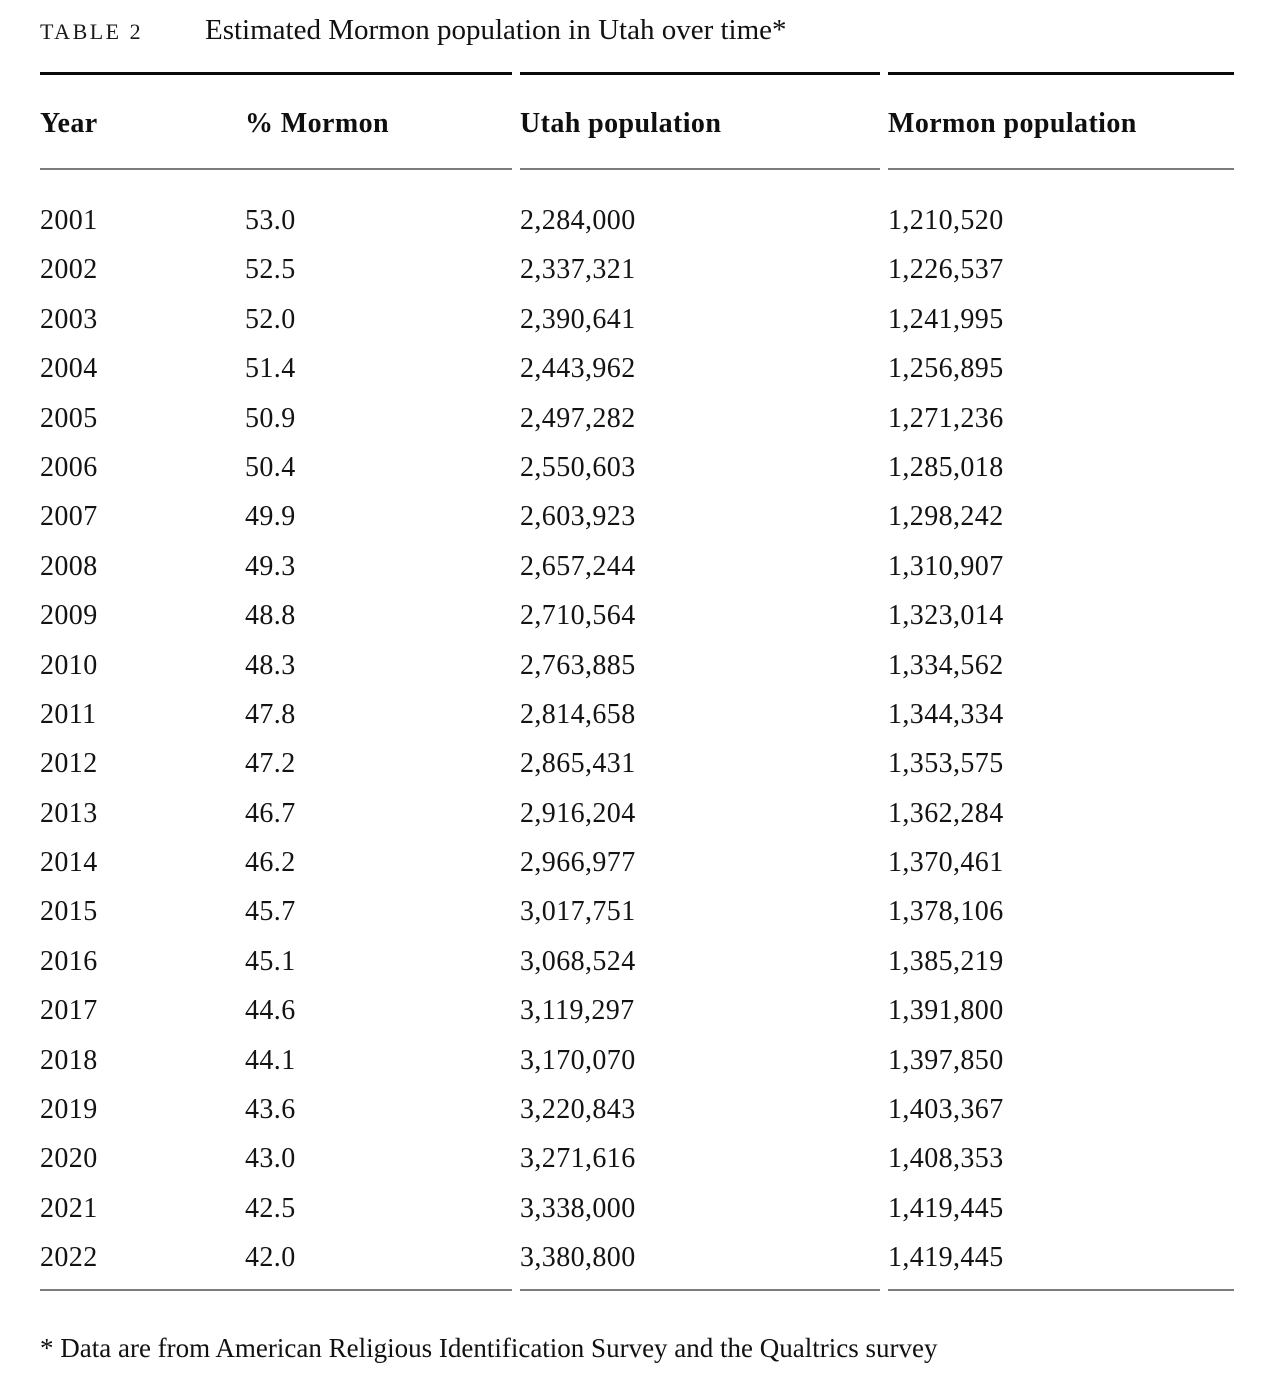 The image size is (1274, 1392). I want to click on table-cell: 2019, so click(69, 1110).